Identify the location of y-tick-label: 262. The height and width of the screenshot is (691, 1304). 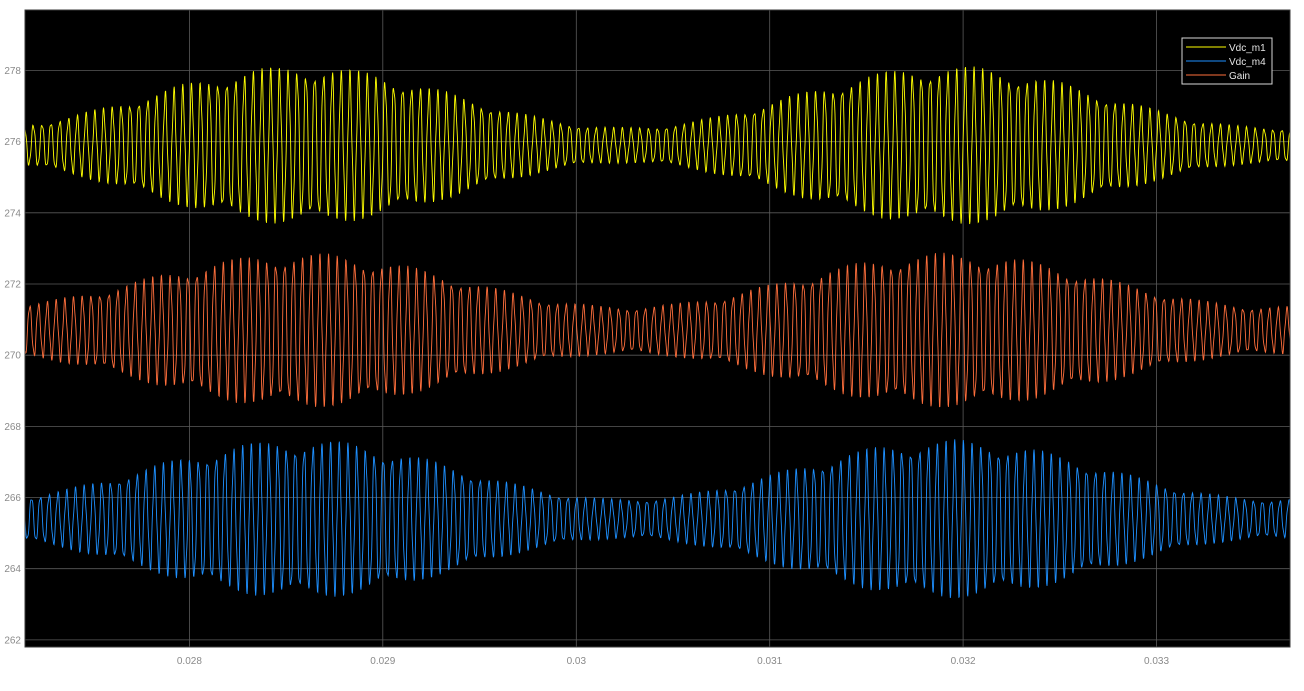
(12, 640).